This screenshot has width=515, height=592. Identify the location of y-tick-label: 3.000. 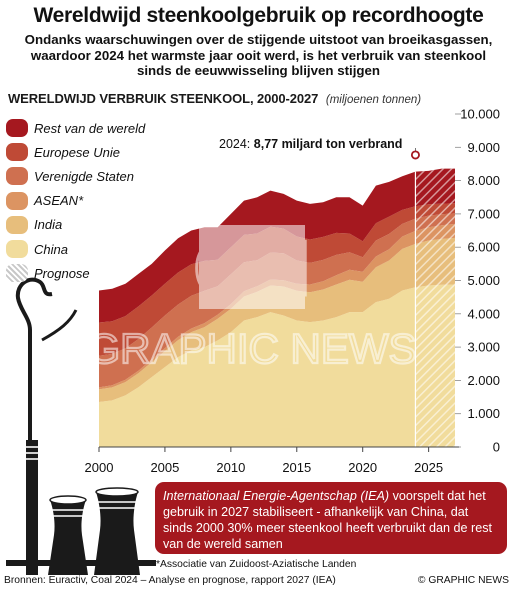
(483, 347).